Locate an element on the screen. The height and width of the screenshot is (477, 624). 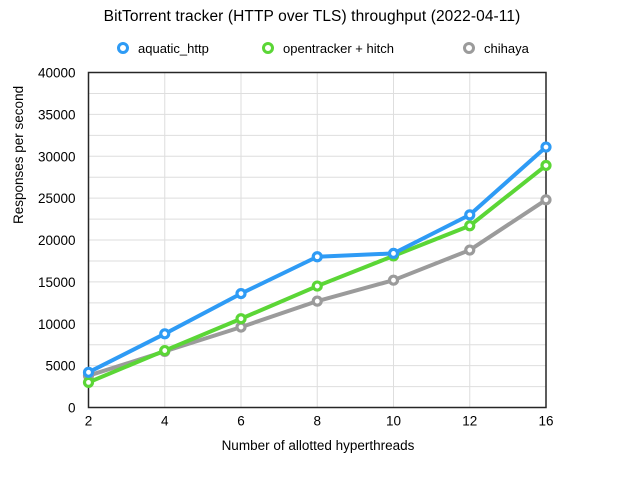
y-tick-label: 25000 is located at coordinates (57, 198).